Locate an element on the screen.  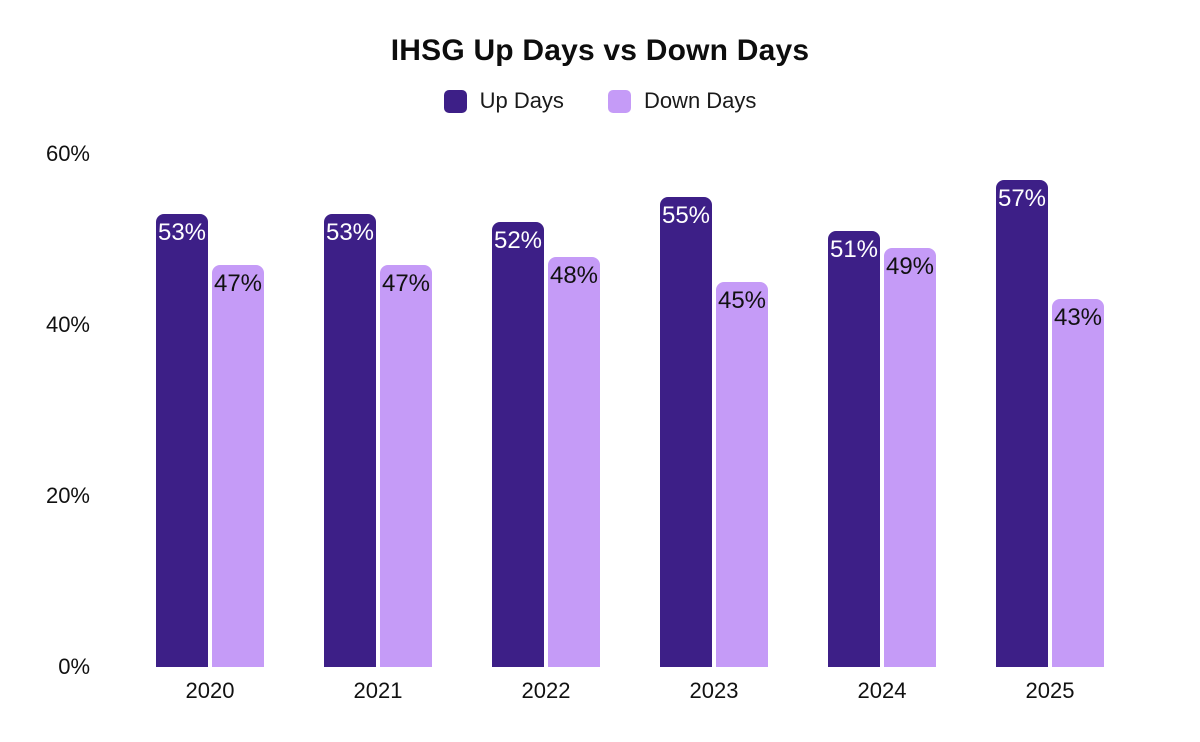
x-tick-label-2024: 2024 is located at coordinates (882, 690).